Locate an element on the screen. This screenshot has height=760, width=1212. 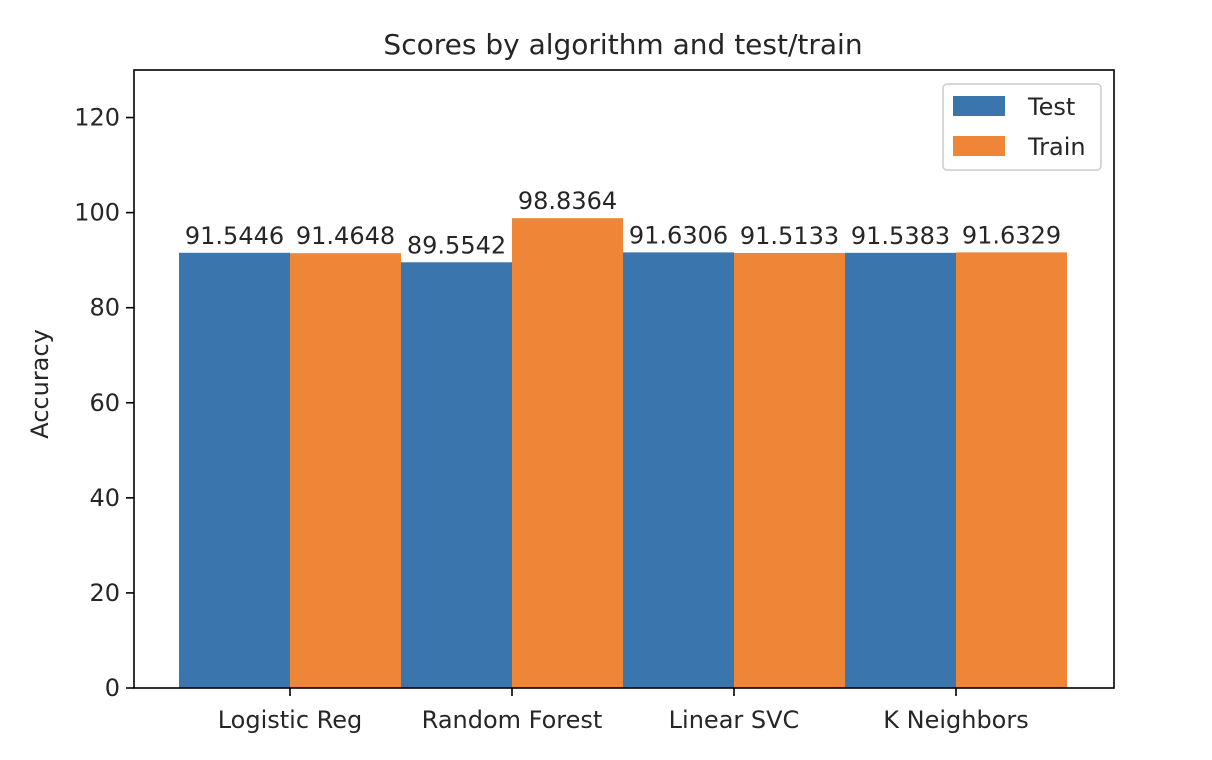
x-tick-label: Logistic Reg is located at coordinates (290, 720).